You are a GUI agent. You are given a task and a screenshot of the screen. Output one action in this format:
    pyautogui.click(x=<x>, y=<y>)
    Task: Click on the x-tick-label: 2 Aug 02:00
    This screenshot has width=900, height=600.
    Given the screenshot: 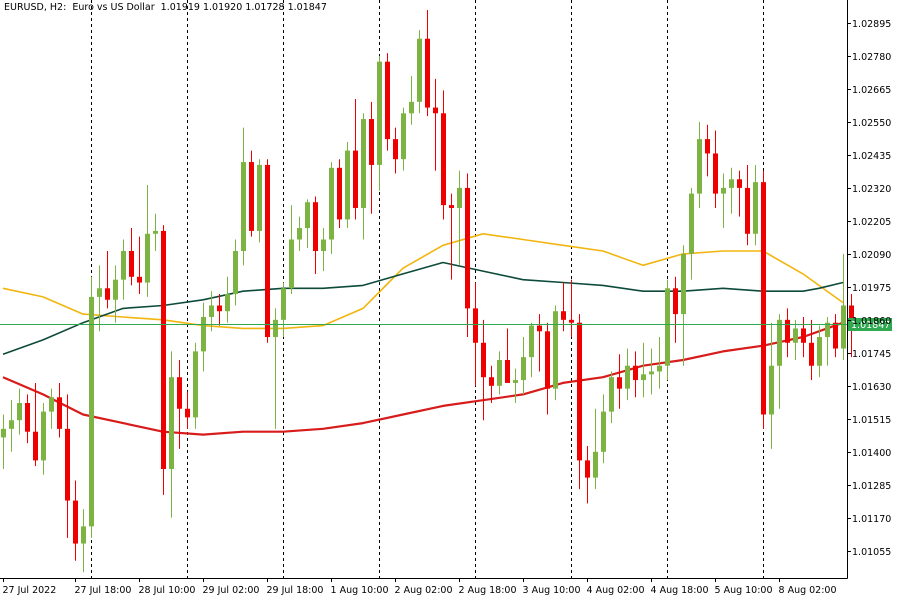 What is the action you would take?
    pyautogui.click(x=424, y=590)
    